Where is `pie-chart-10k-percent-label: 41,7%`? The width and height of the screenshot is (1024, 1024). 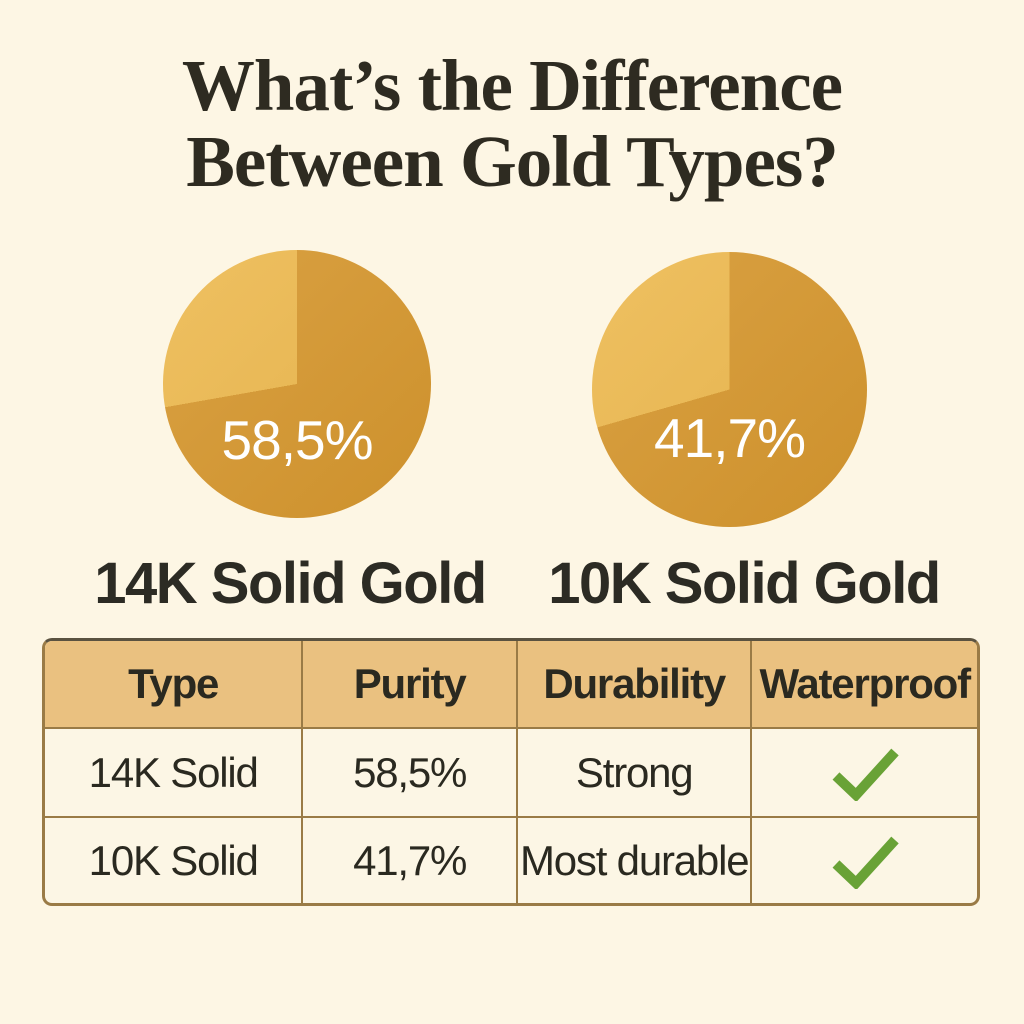
pie-chart-10k-percent-label: 41,7% is located at coordinates (730, 437).